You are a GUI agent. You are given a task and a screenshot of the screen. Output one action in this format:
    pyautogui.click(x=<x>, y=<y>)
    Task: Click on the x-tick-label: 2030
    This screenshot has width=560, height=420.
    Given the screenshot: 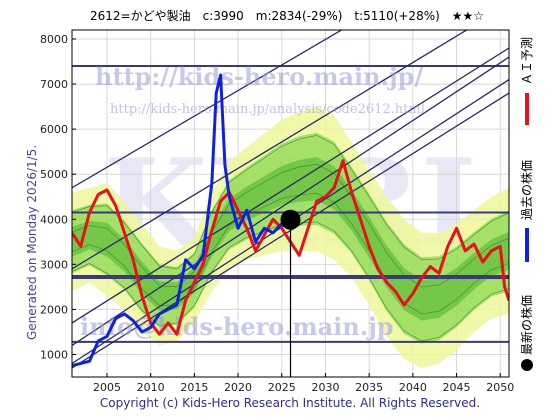 What is the action you would take?
    pyautogui.click(x=325, y=387)
    